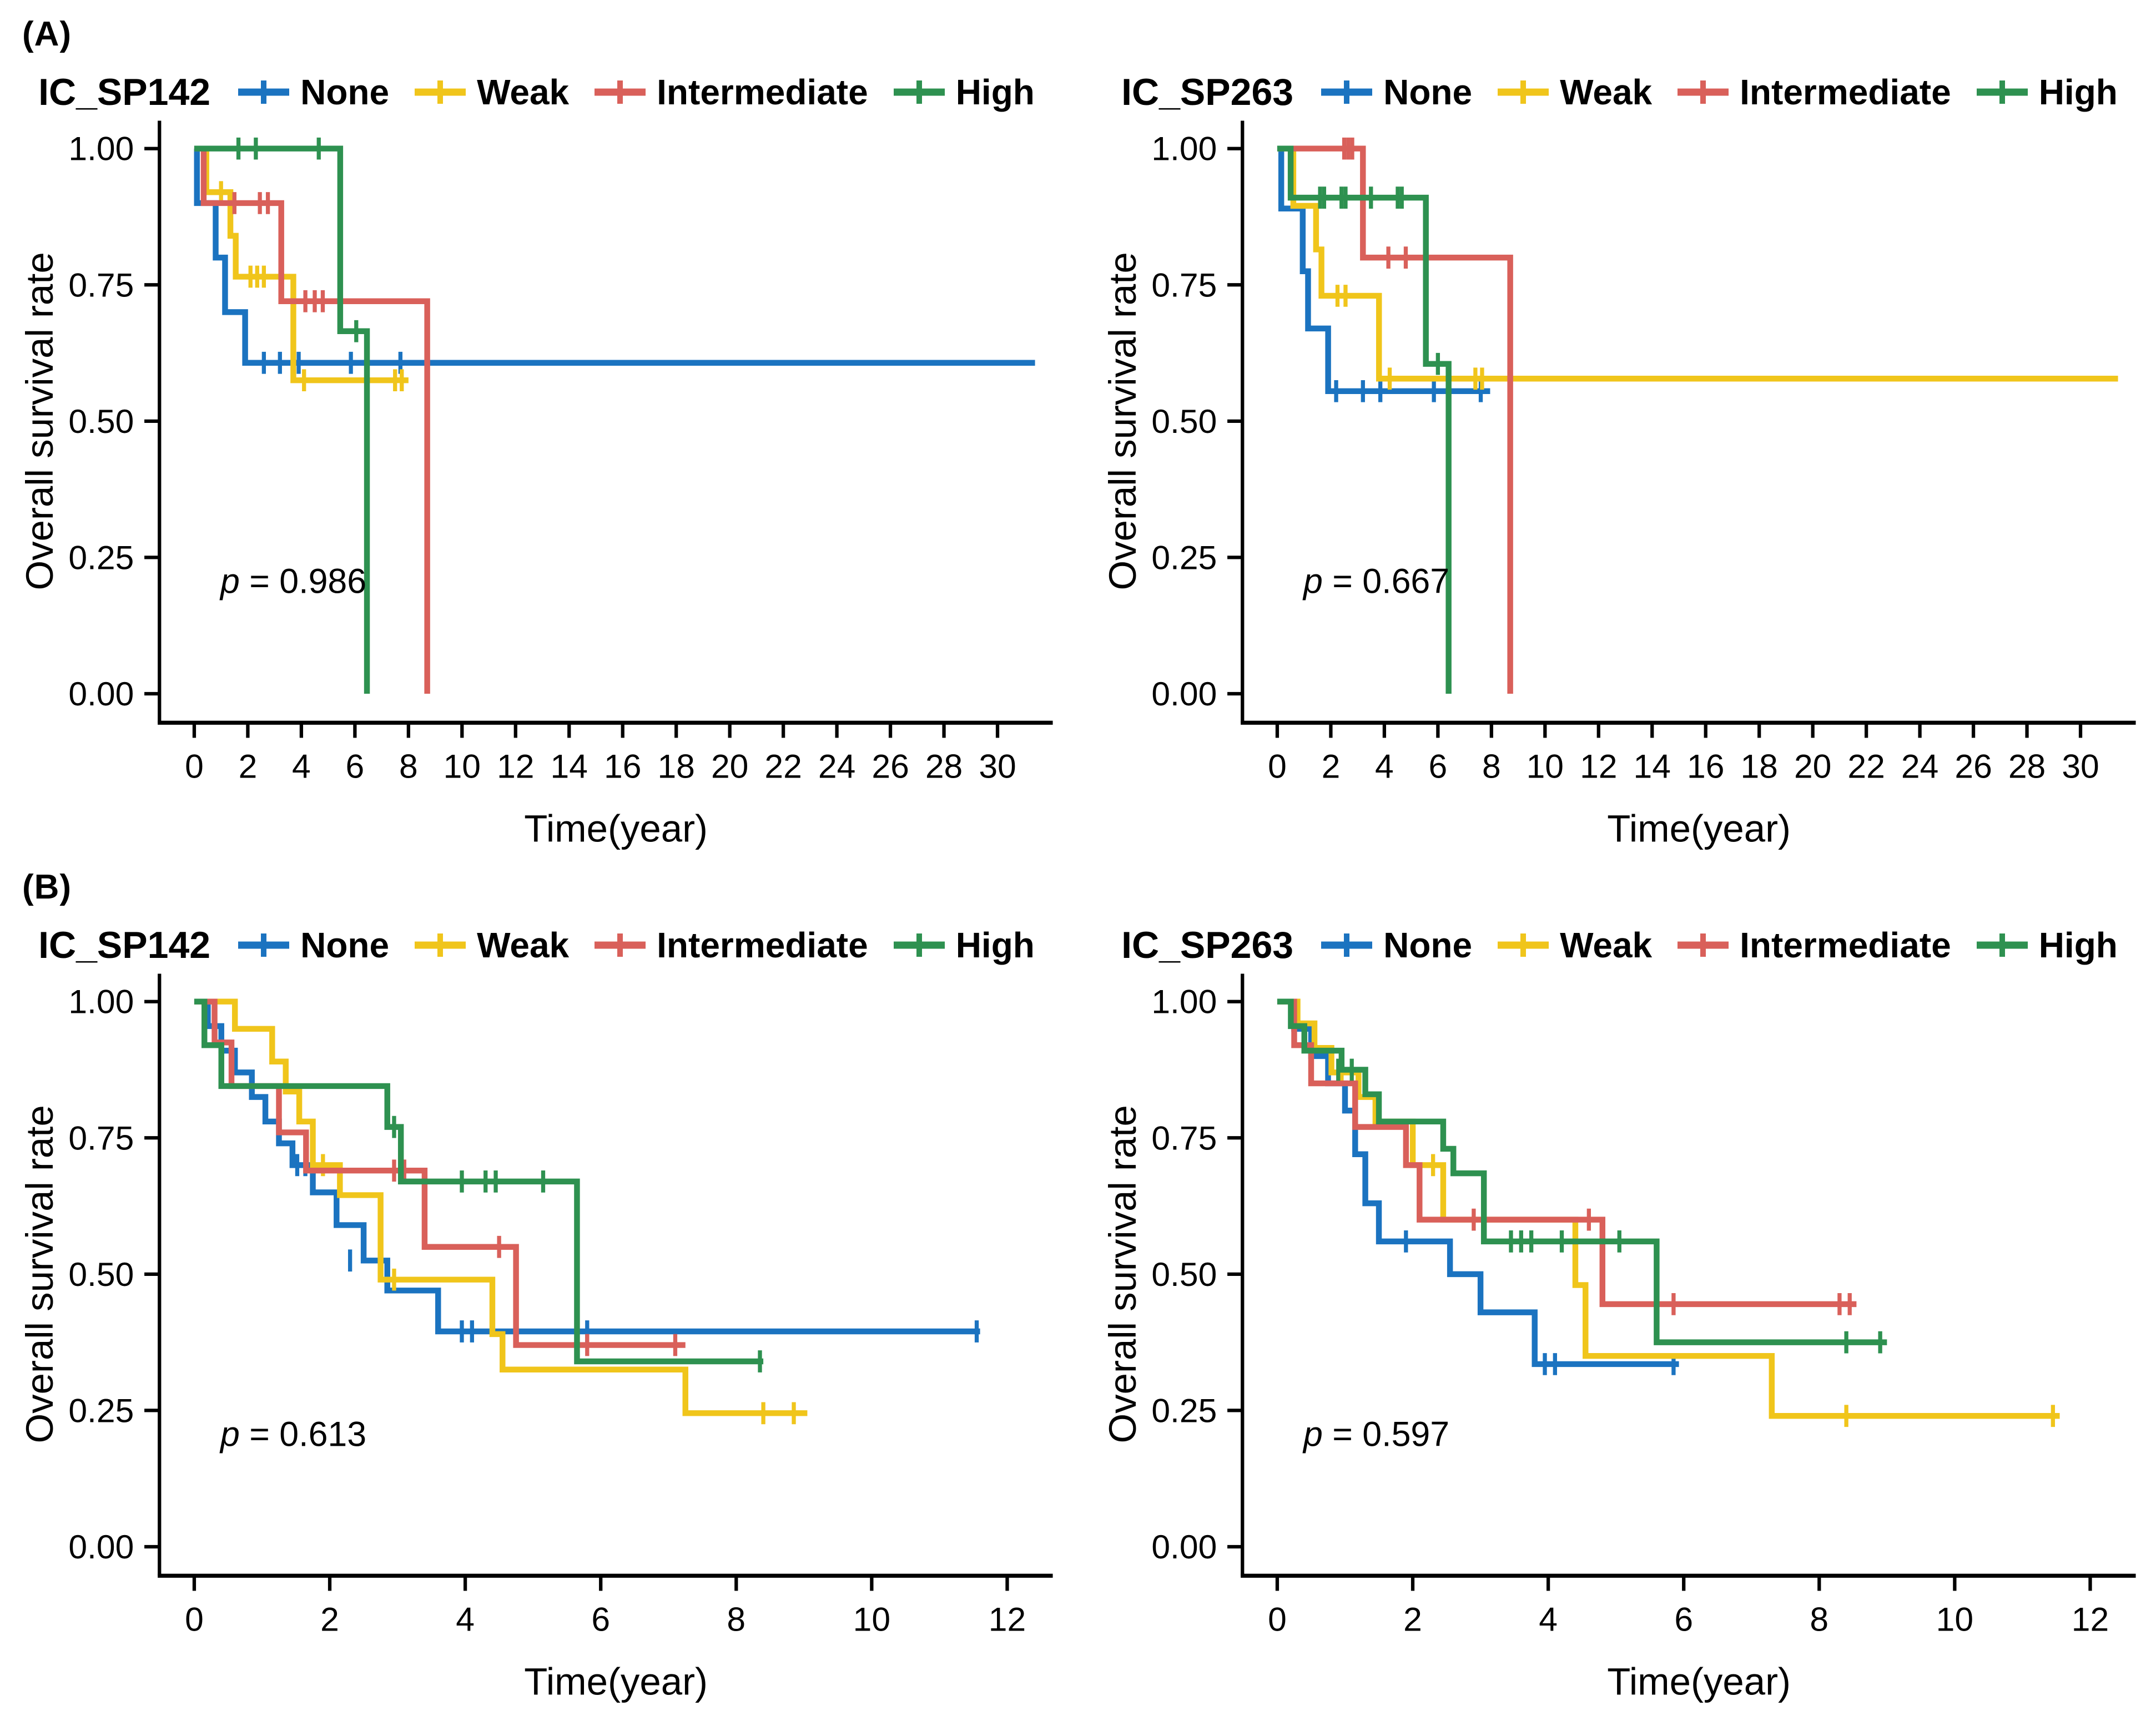  Describe the element at coordinates (1699, 828) in the screenshot. I see `x-axis-title: Time(year)` at that location.